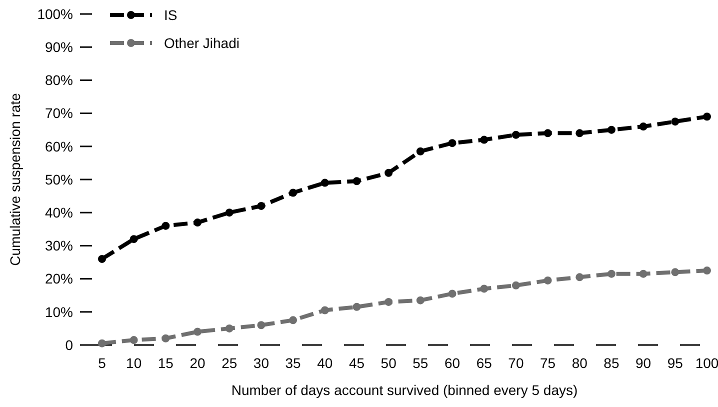 This screenshot has width=718, height=407. I want to click on y-tick-label: 30%, so click(58, 246).